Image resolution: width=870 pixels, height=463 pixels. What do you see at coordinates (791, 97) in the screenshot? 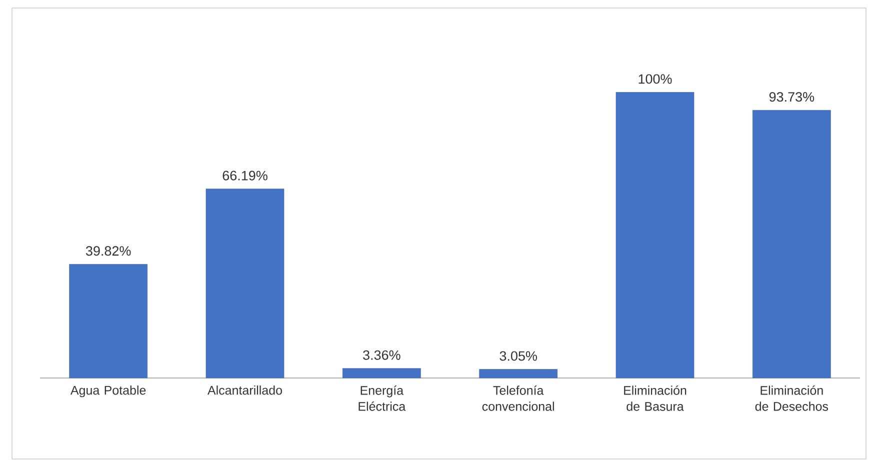
I see `data-label: 93.73%` at bounding box center [791, 97].